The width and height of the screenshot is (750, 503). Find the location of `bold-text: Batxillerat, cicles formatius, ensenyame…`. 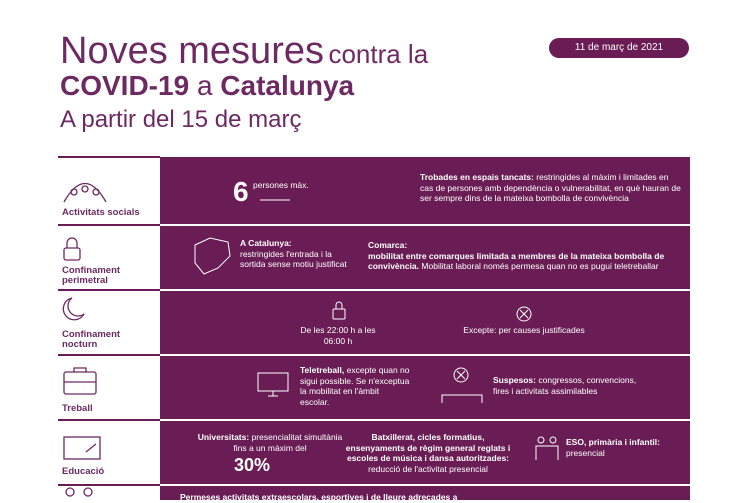

bold-text: Batxillerat, cicles formatius, ensenyame… is located at coordinates (428, 447).